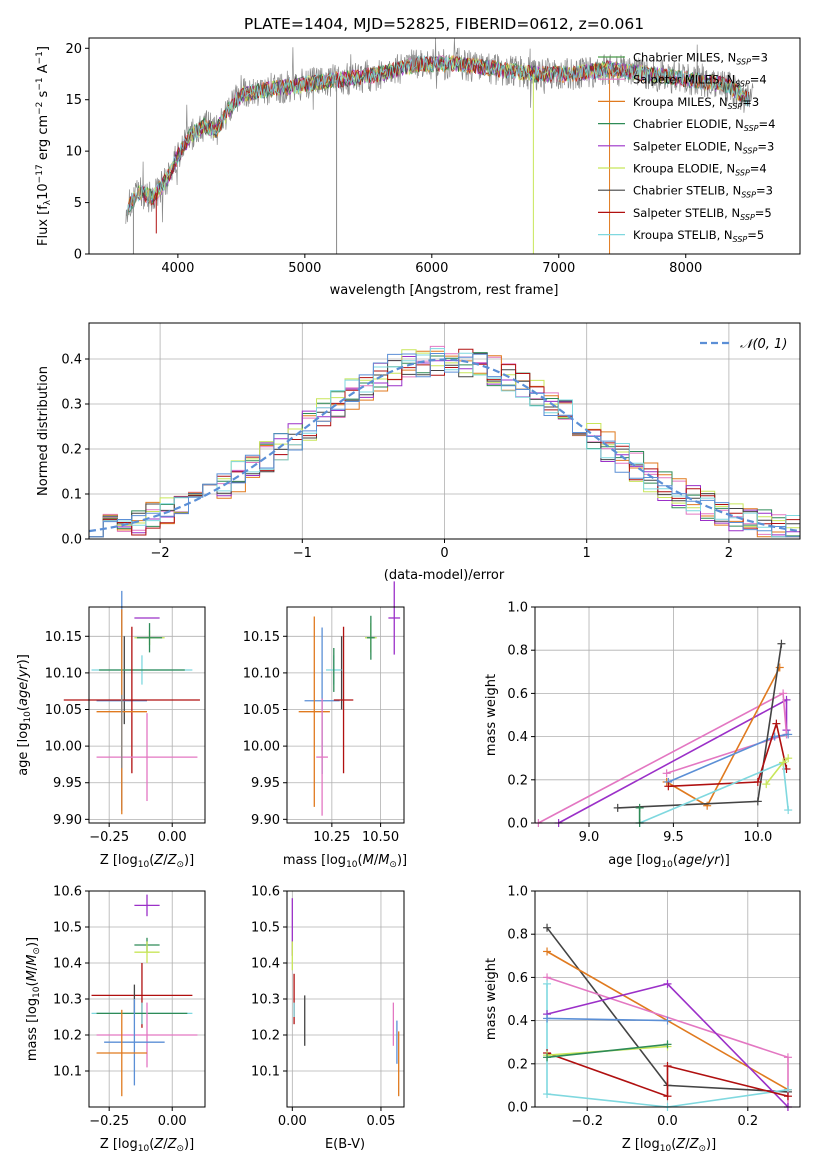  Describe the element at coordinates (67, 928) in the screenshot. I see `tick-label-y: 10.5` at that location.